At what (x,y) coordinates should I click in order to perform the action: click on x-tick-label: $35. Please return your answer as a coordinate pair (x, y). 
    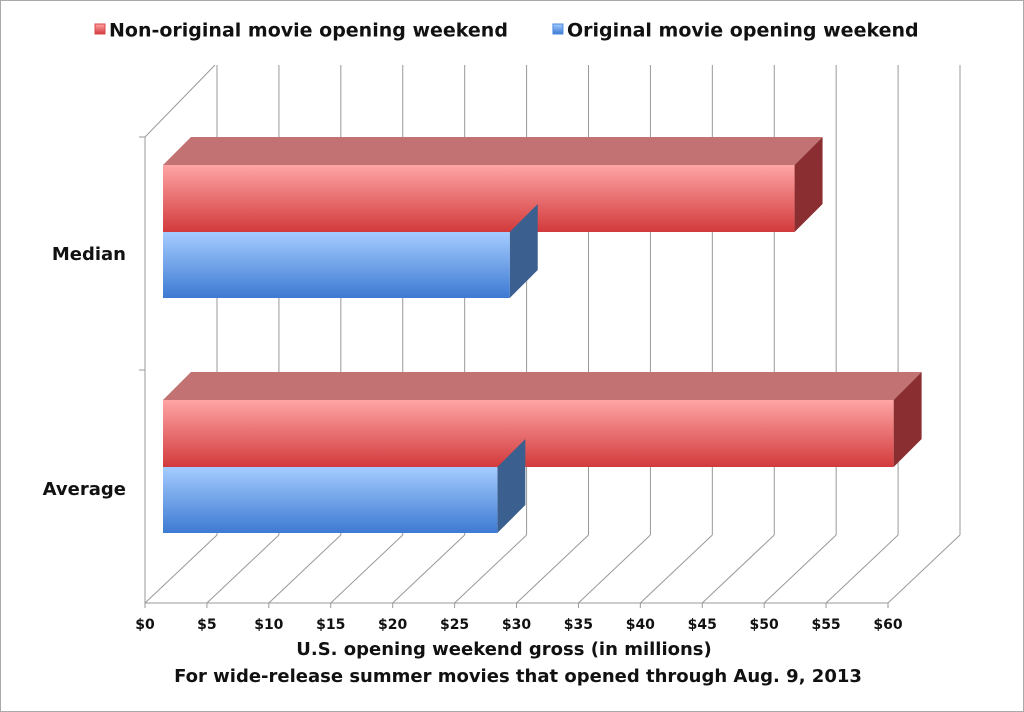
    Looking at the image, I should click on (578, 625).